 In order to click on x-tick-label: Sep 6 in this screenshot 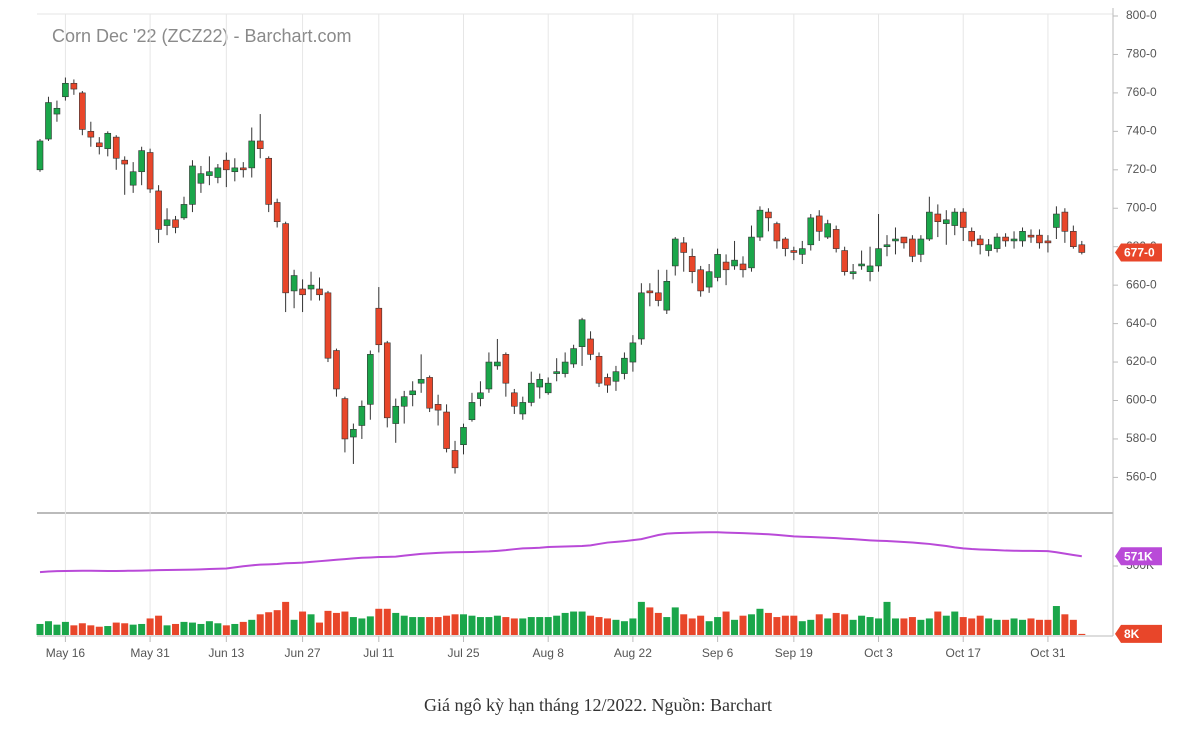, I will do `click(718, 653)`.